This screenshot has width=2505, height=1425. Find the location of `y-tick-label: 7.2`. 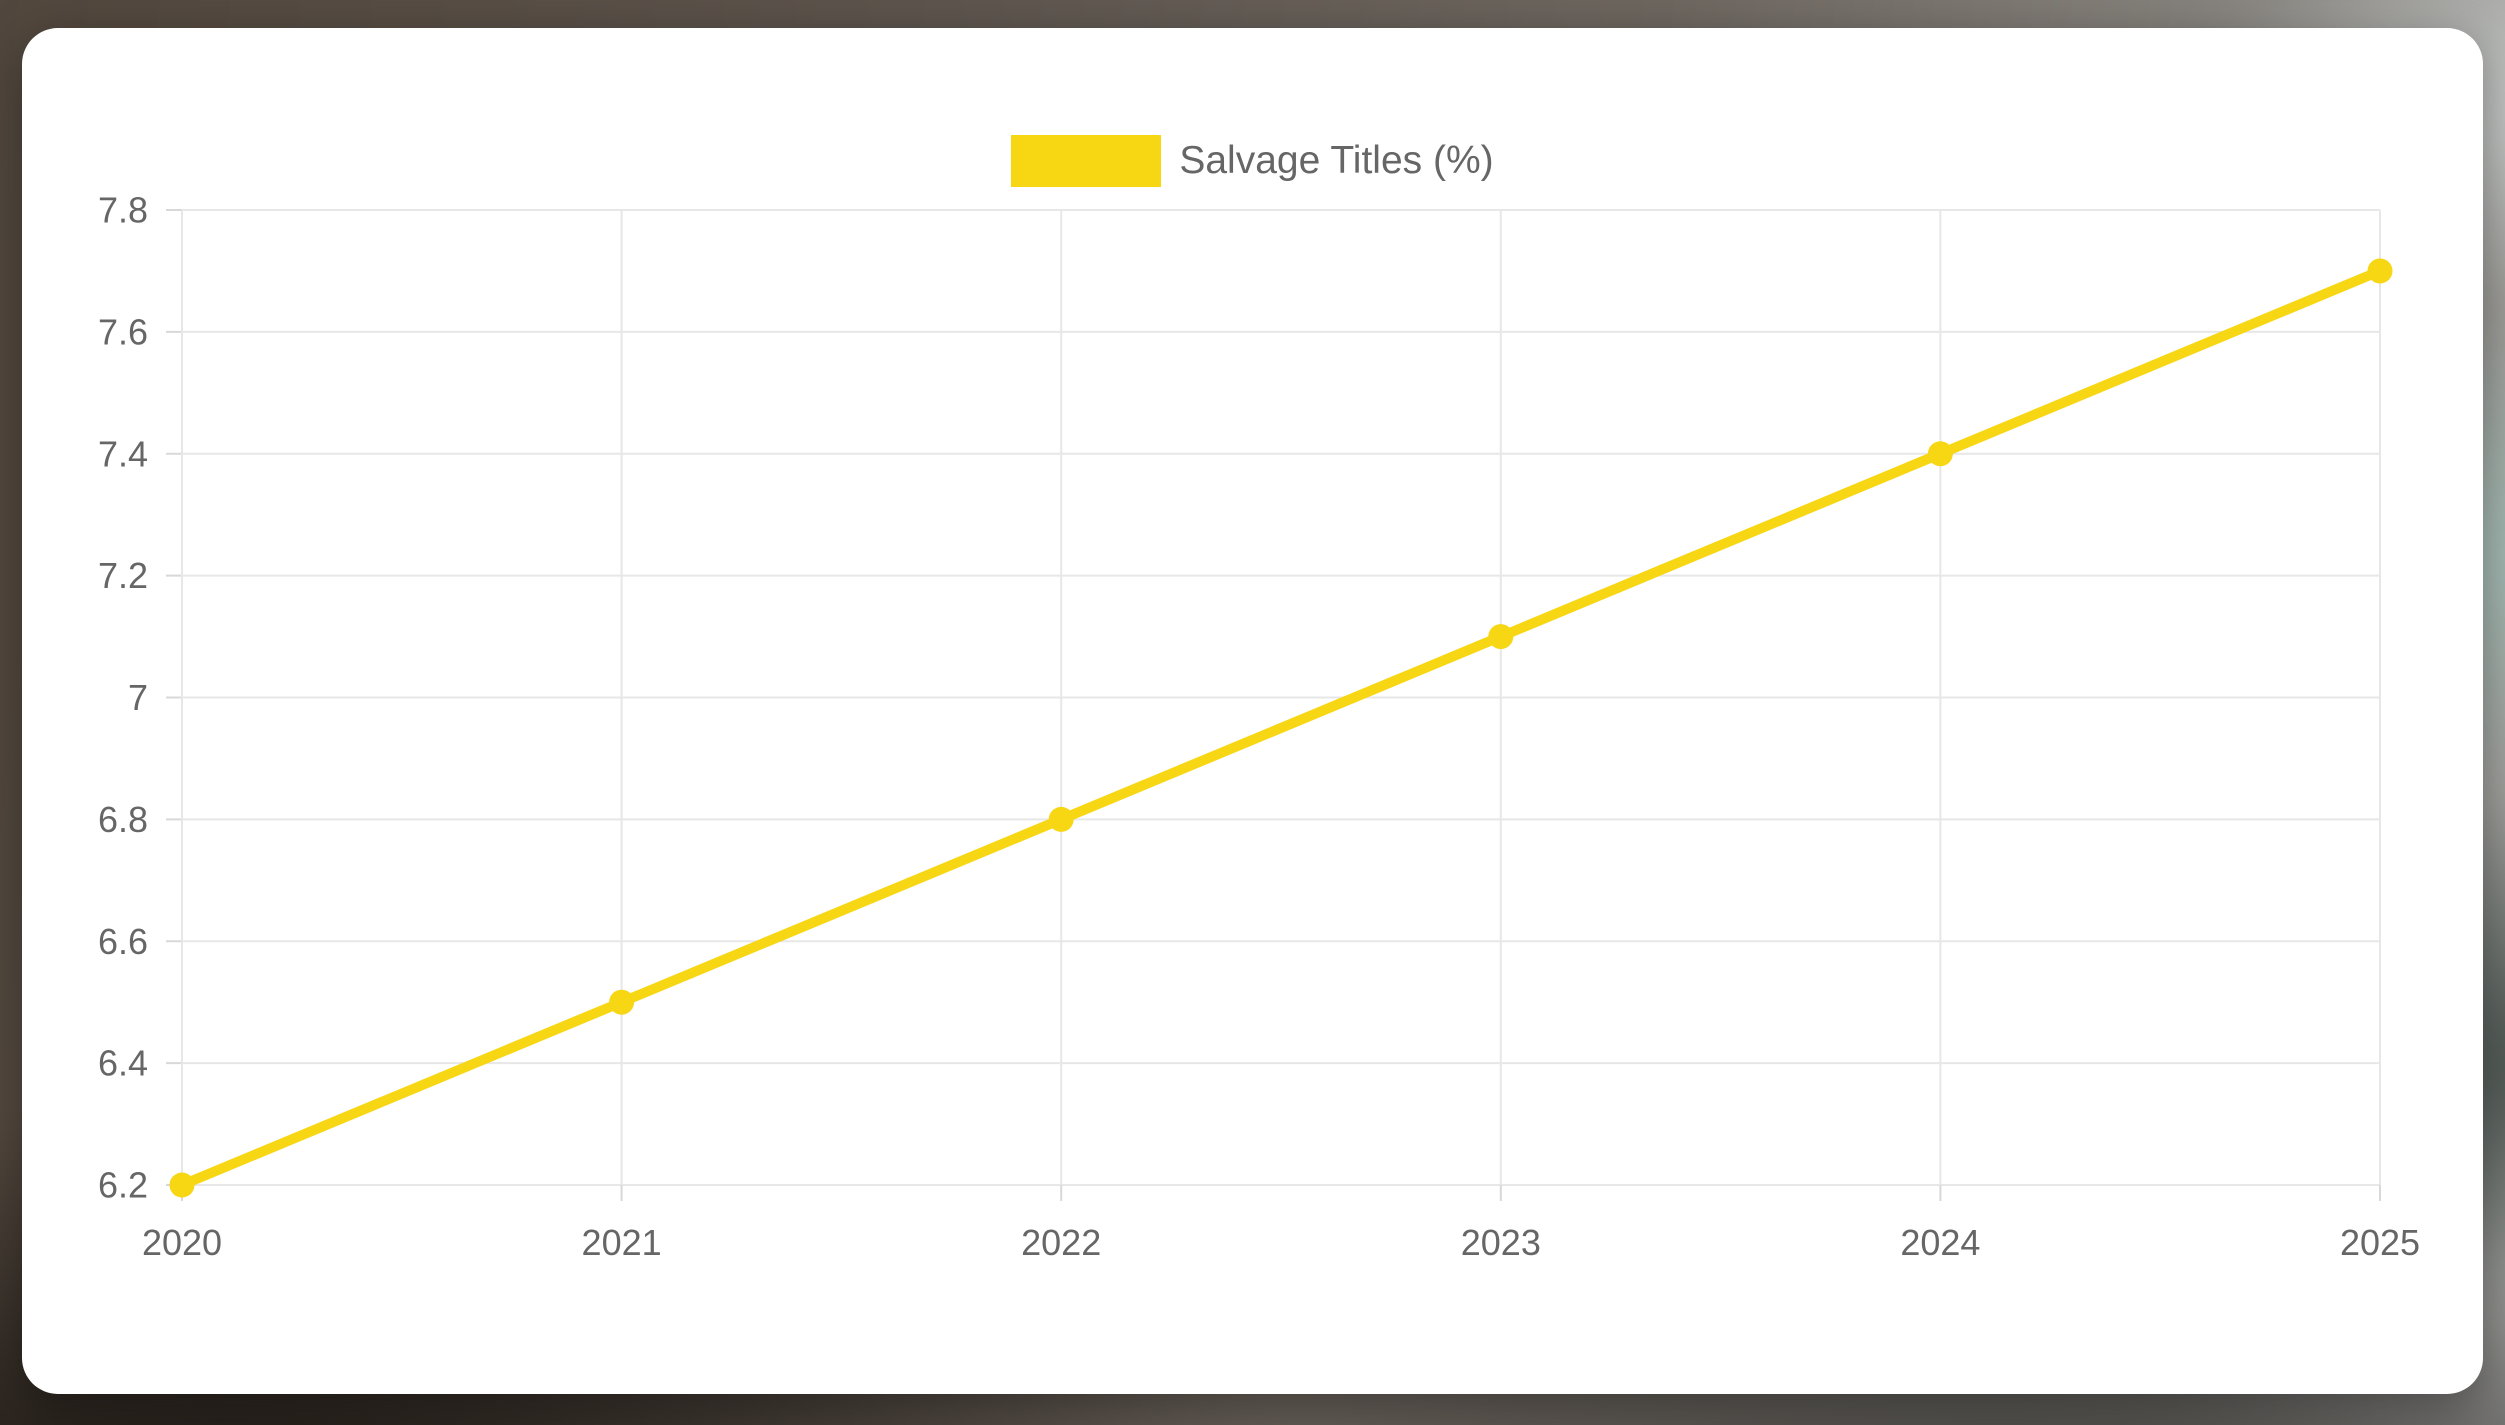

y-tick-label: 7.2 is located at coordinates (123, 575).